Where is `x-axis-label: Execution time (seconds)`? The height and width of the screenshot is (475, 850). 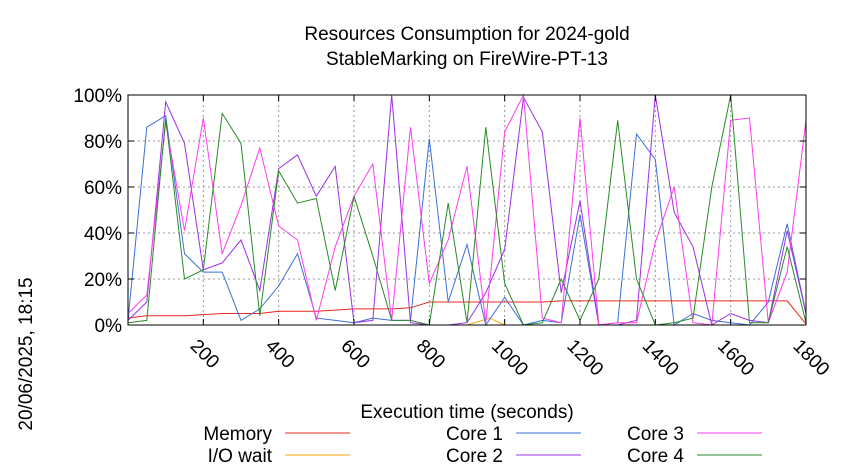 x-axis-label: Execution time (seconds) is located at coordinates (466, 412).